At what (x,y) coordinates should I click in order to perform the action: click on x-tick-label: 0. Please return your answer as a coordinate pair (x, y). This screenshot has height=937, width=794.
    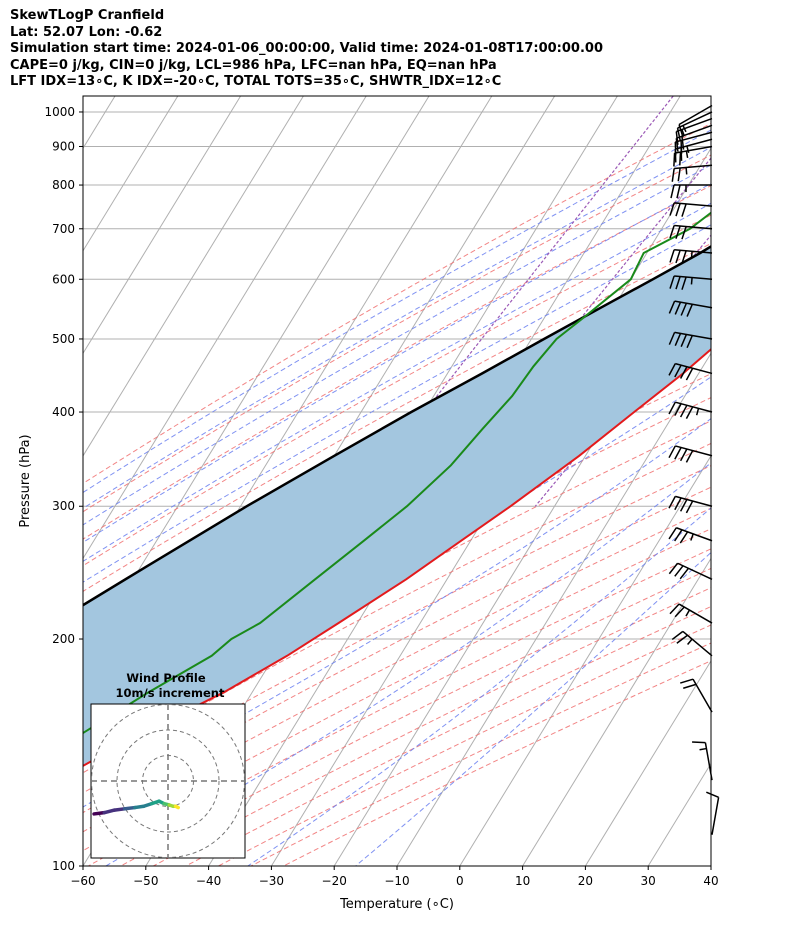
    Looking at the image, I should click on (460, 881).